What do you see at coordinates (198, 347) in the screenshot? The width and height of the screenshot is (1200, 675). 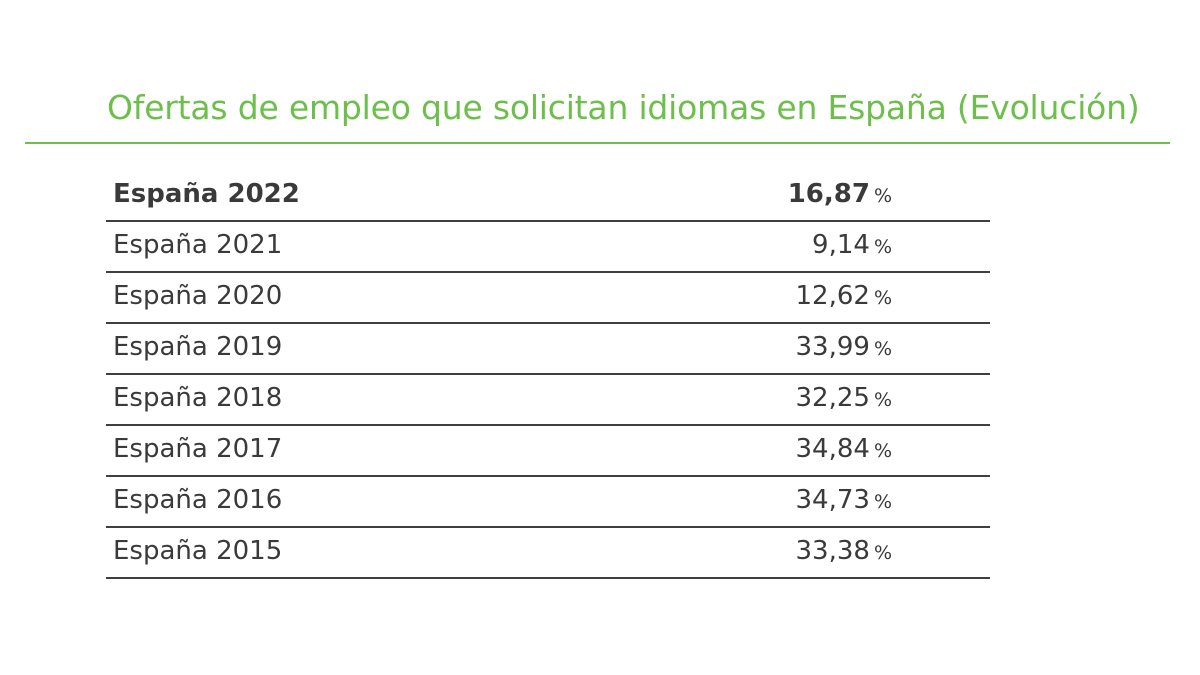 I see `row-label: España 2019` at bounding box center [198, 347].